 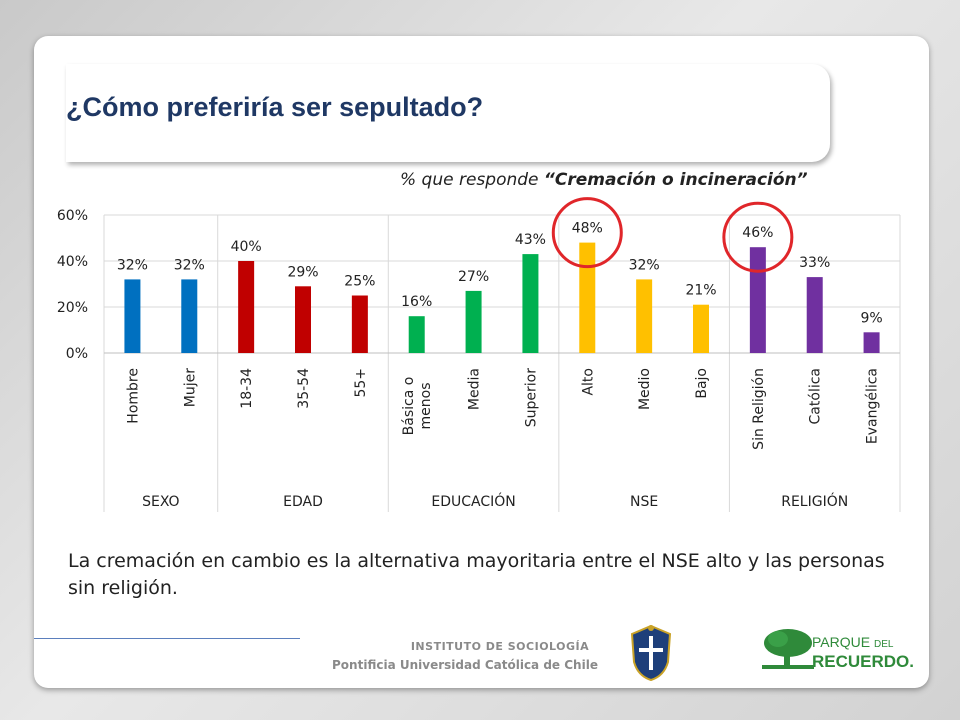 I want to click on x-tick-label: Alto, so click(x=588, y=382).